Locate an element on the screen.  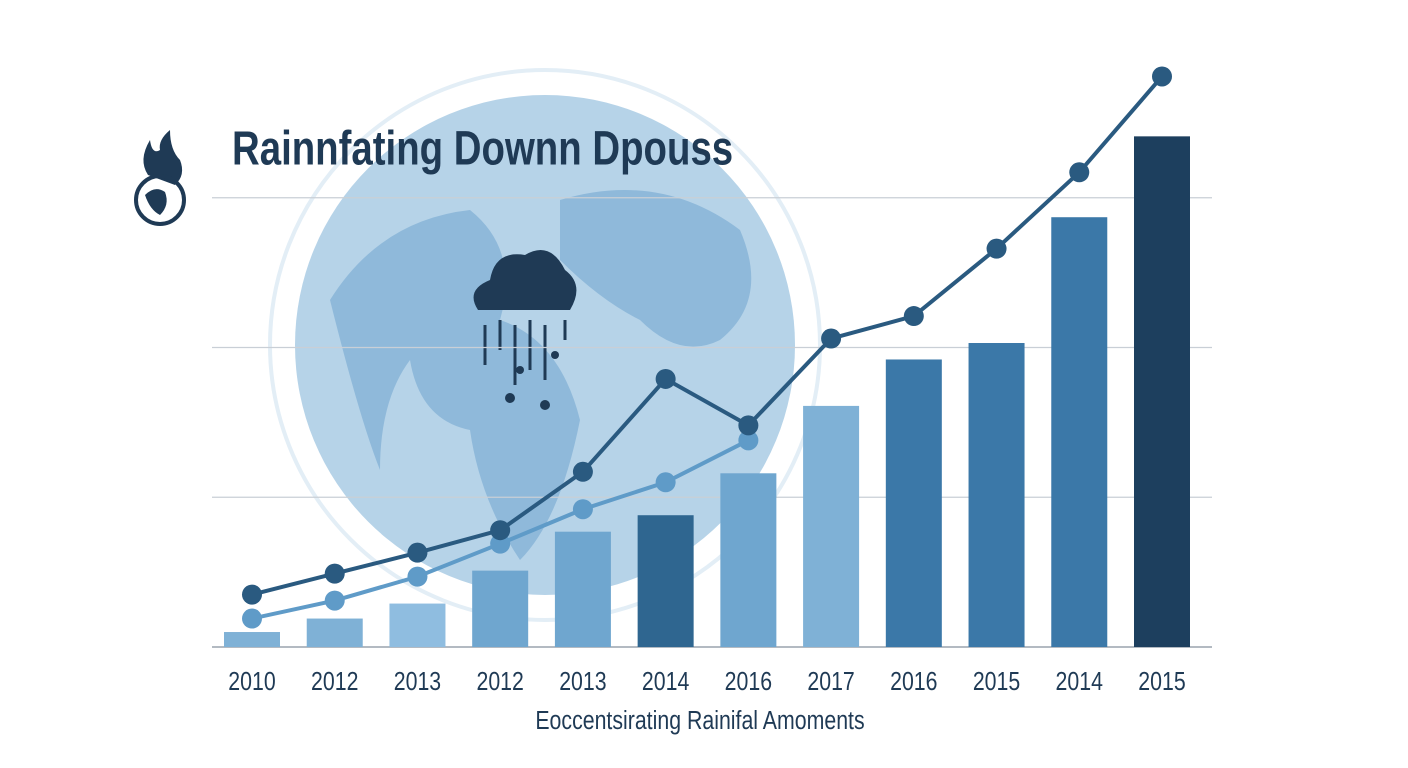
x-axis-label: Eoccentsirating Rainifal Amoments is located at coordinates (699, 721).